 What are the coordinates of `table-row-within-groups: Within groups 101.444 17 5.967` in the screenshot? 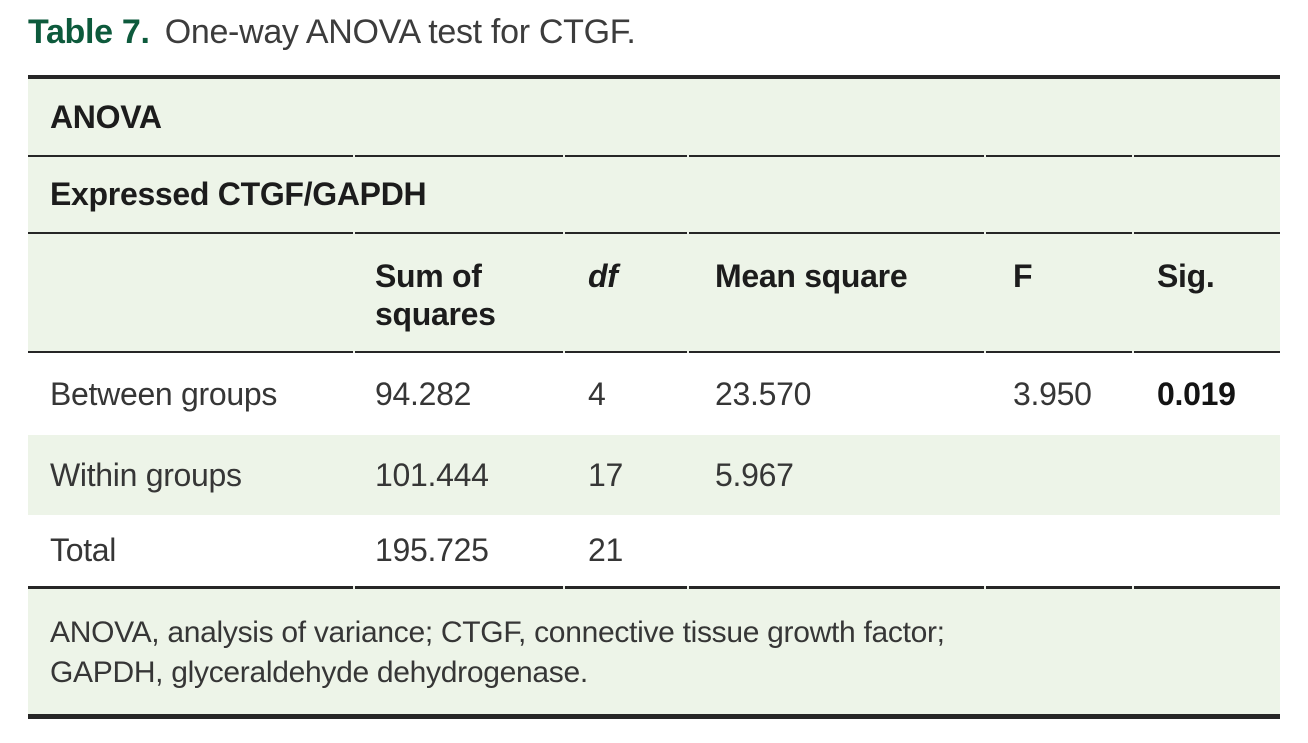 It's located at (654, 475).